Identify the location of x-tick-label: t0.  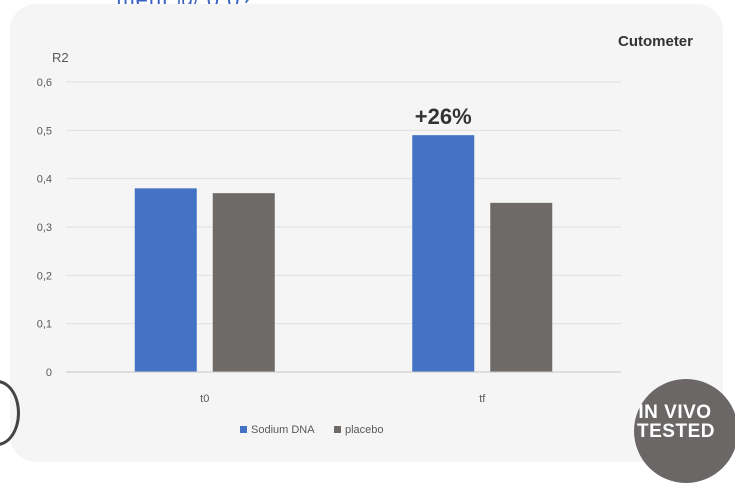
(204, 399).